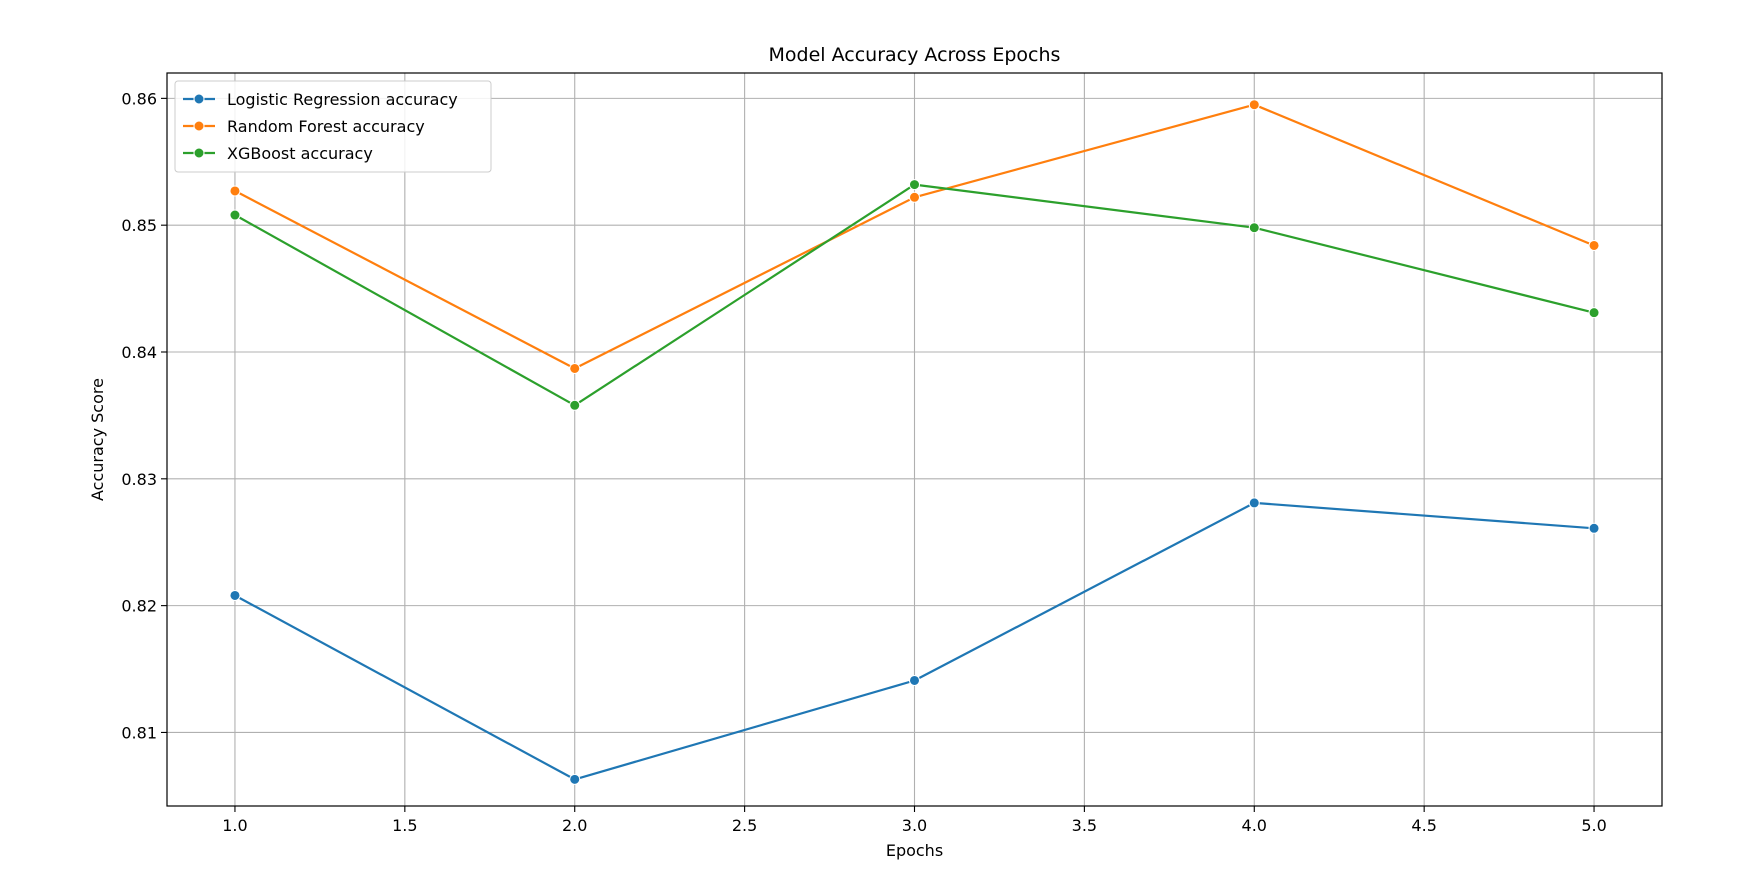 Image resolution: width=1759 pixels, height=892 pixels. I want to click on legend-item: XGBoost accuracy, so click(278, 153).